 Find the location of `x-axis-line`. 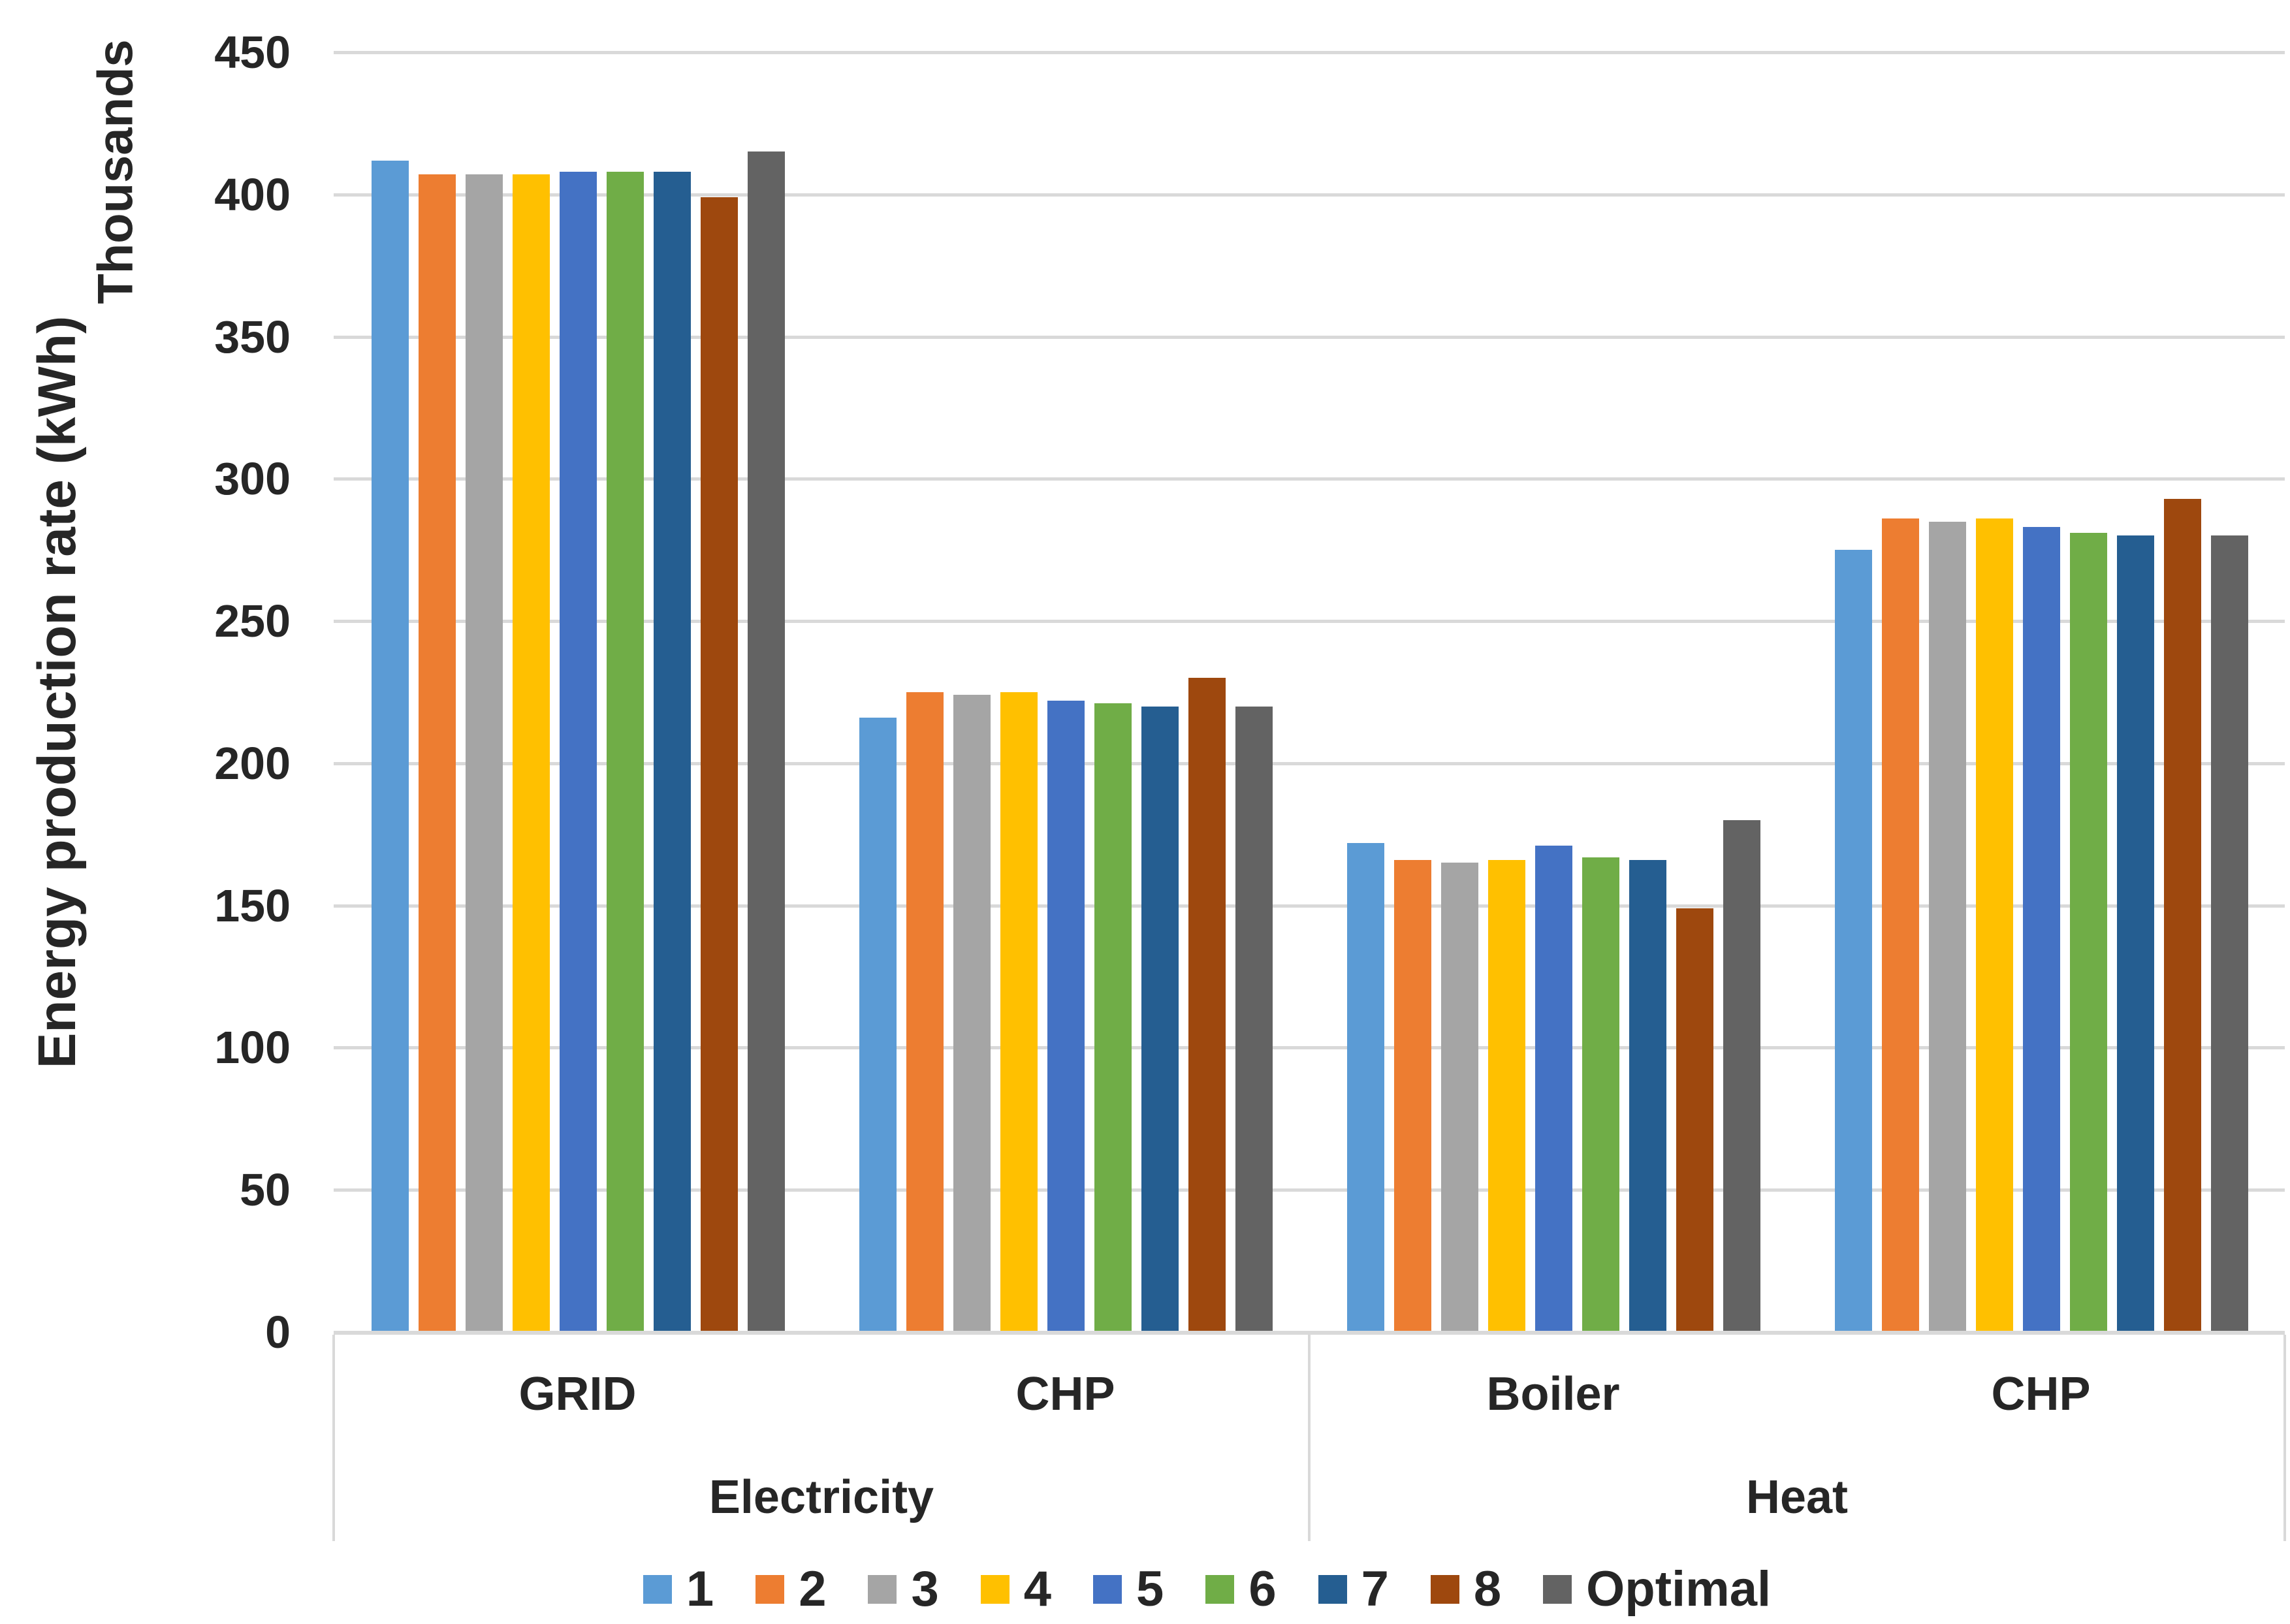

x-axis-line is located at coordinates (1309, 1333).